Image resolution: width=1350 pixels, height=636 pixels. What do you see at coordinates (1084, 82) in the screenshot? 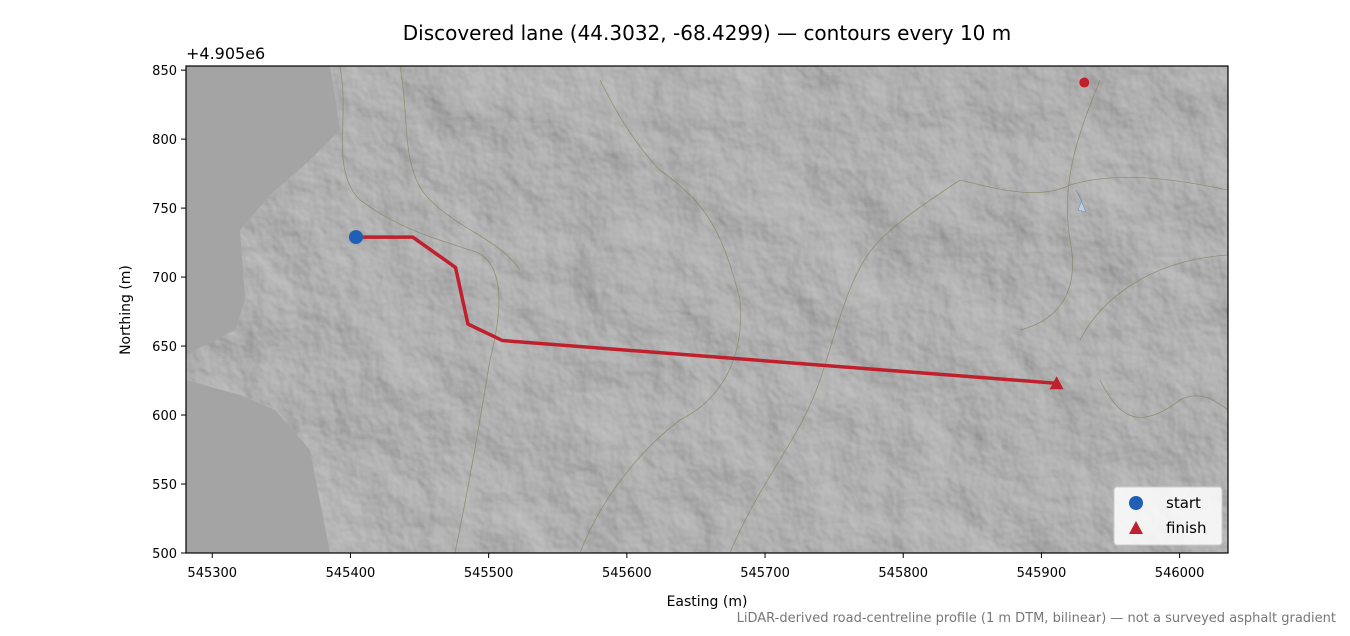
I see `point` at bounding box center [1084, 82].